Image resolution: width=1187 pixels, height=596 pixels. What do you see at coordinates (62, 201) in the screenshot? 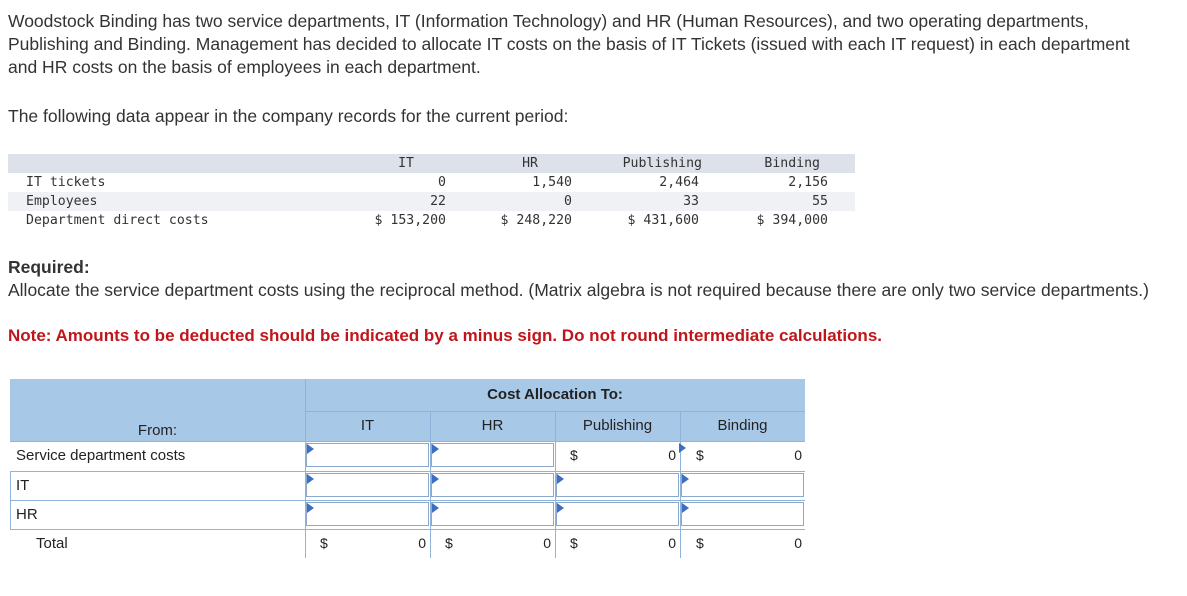
I see `row-label-employees: Employees` at bounding box center [62, 201].